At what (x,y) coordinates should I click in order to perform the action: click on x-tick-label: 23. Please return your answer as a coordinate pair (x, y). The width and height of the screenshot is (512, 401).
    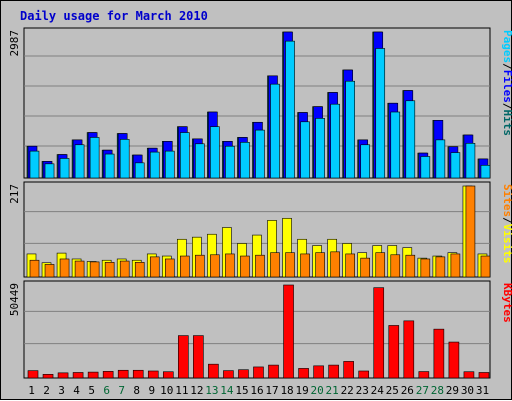
    Looking at the image, I should click on (362, 390).